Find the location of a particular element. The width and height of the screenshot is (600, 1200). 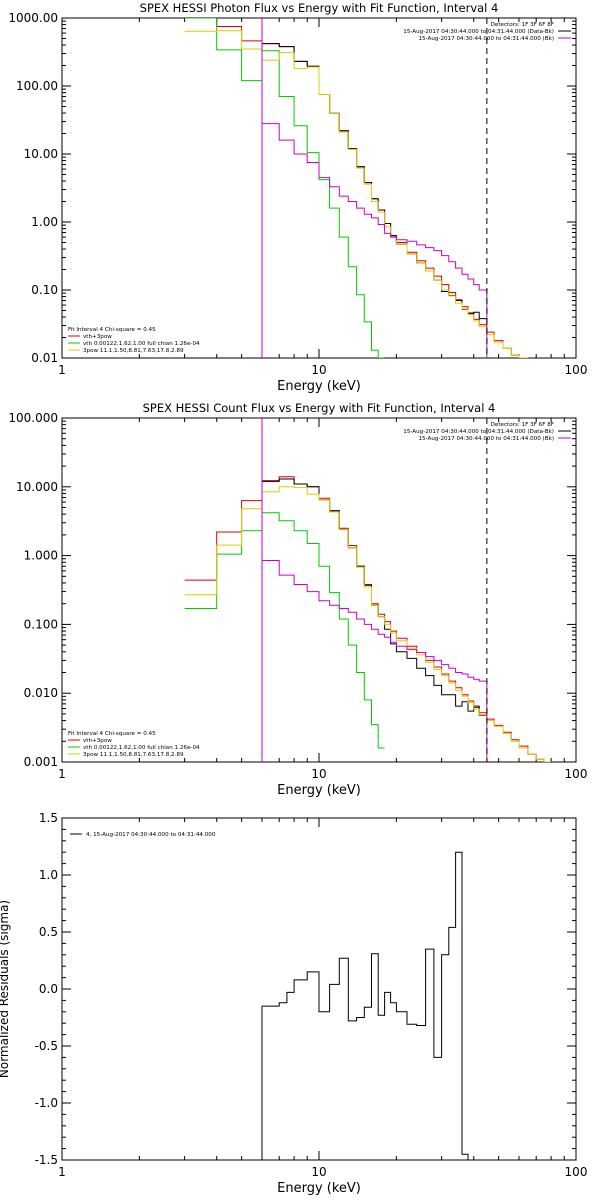

y-tick-label: 10.00 is located at coordinates (41, 154).